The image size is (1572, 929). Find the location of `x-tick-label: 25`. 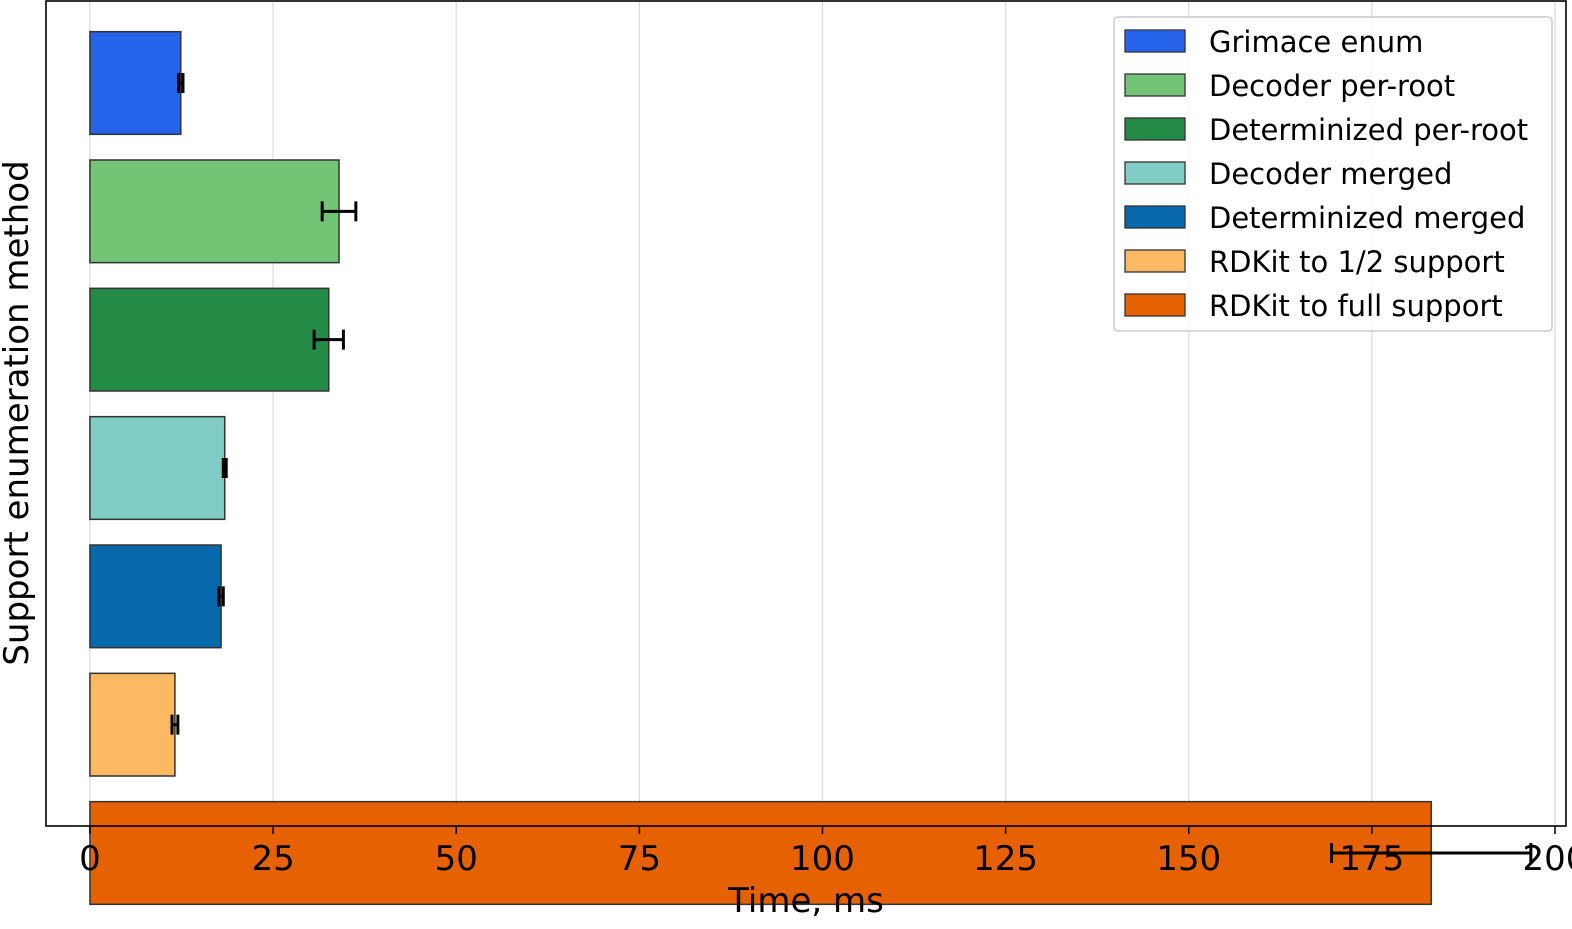

x-tick-label: 25 is located at coordinates (272, 859).